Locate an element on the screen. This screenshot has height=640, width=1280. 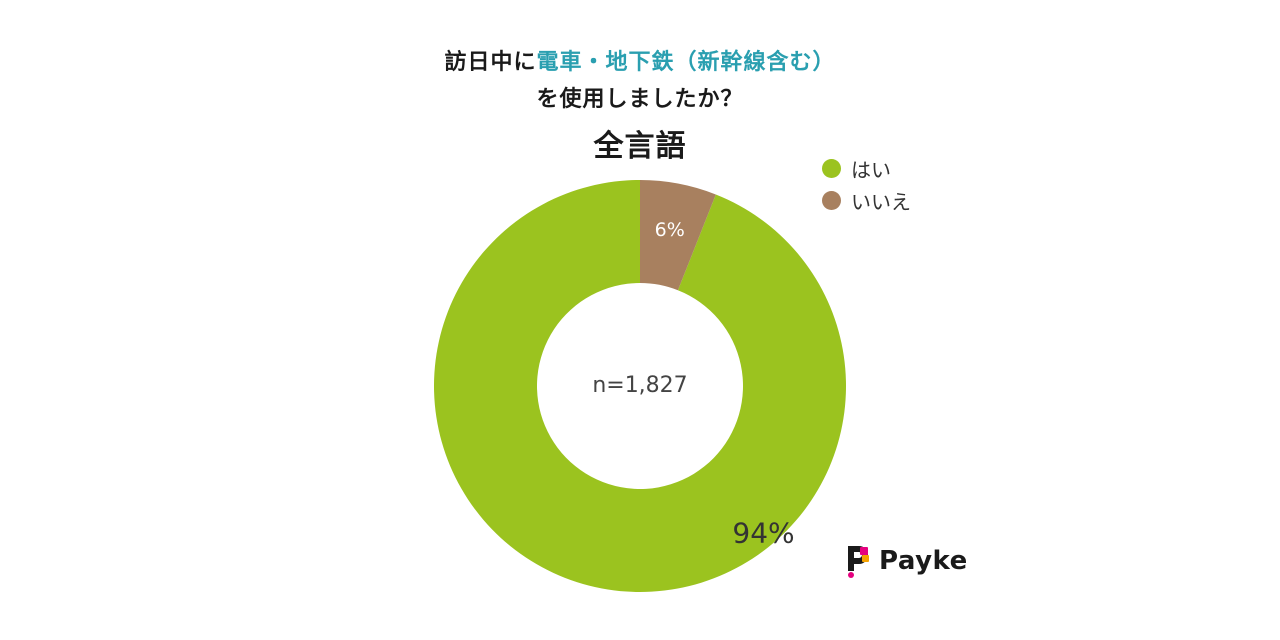
payke-logo: Payke is located at coordinates (906, 561).